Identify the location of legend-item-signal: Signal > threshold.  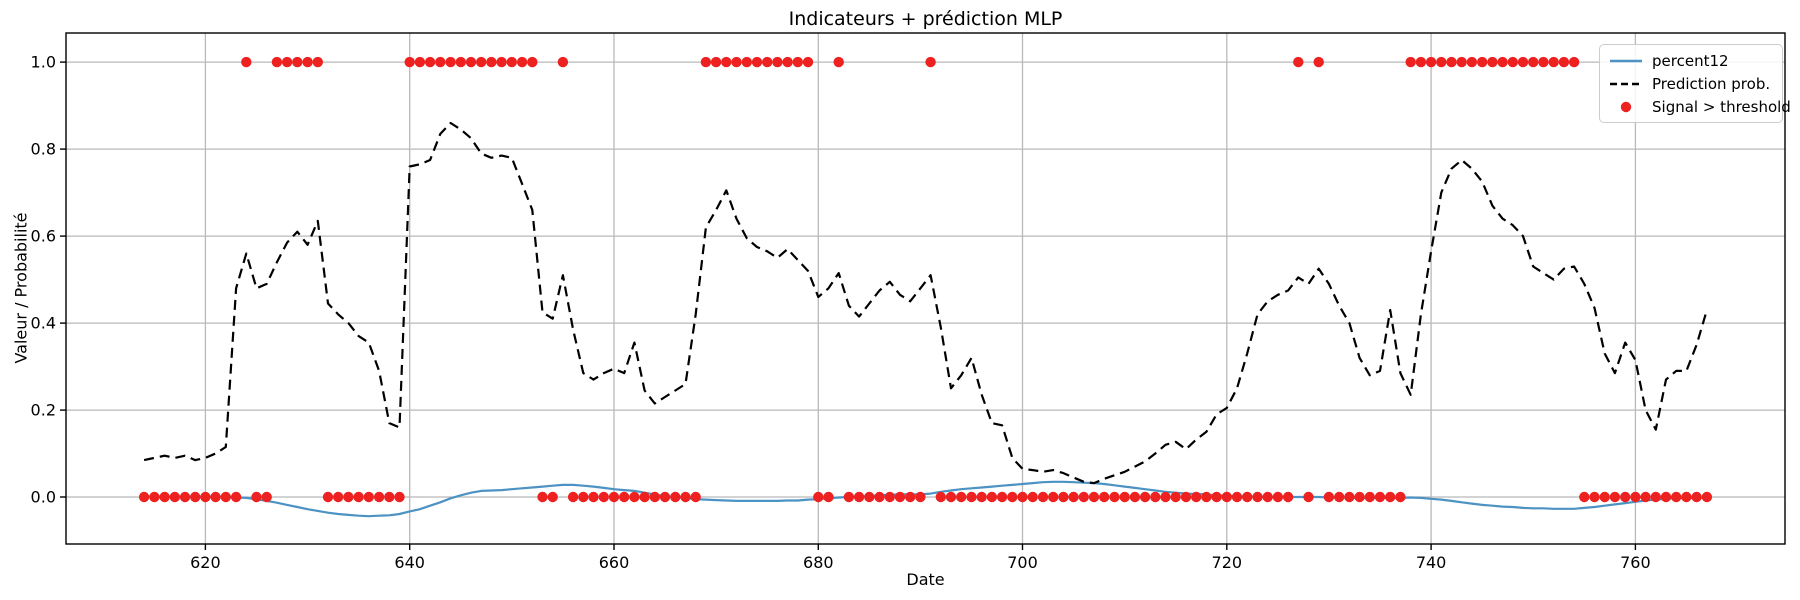
(1700, 106).